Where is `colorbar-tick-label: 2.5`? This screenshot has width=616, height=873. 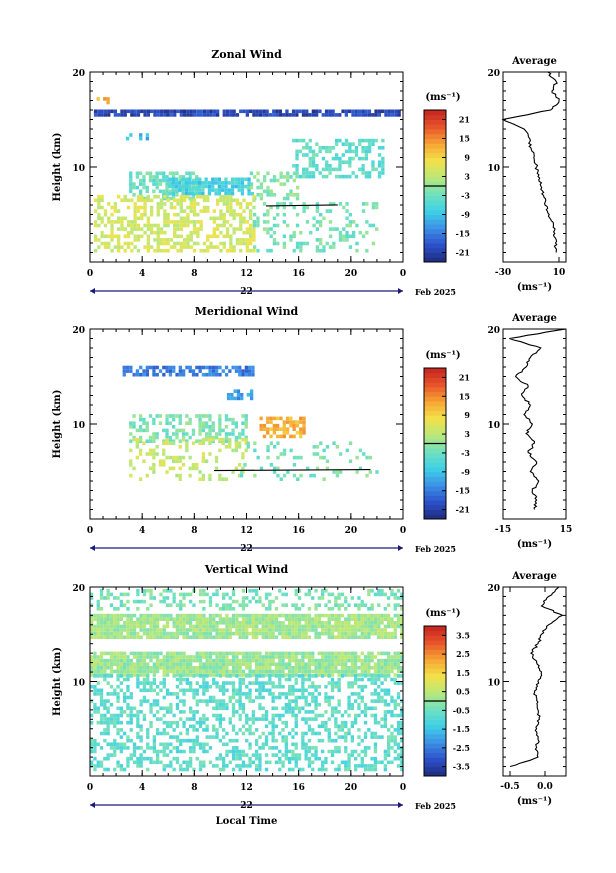
colorbar-tick-label: 2.5 is located at coordinates (463, 654).